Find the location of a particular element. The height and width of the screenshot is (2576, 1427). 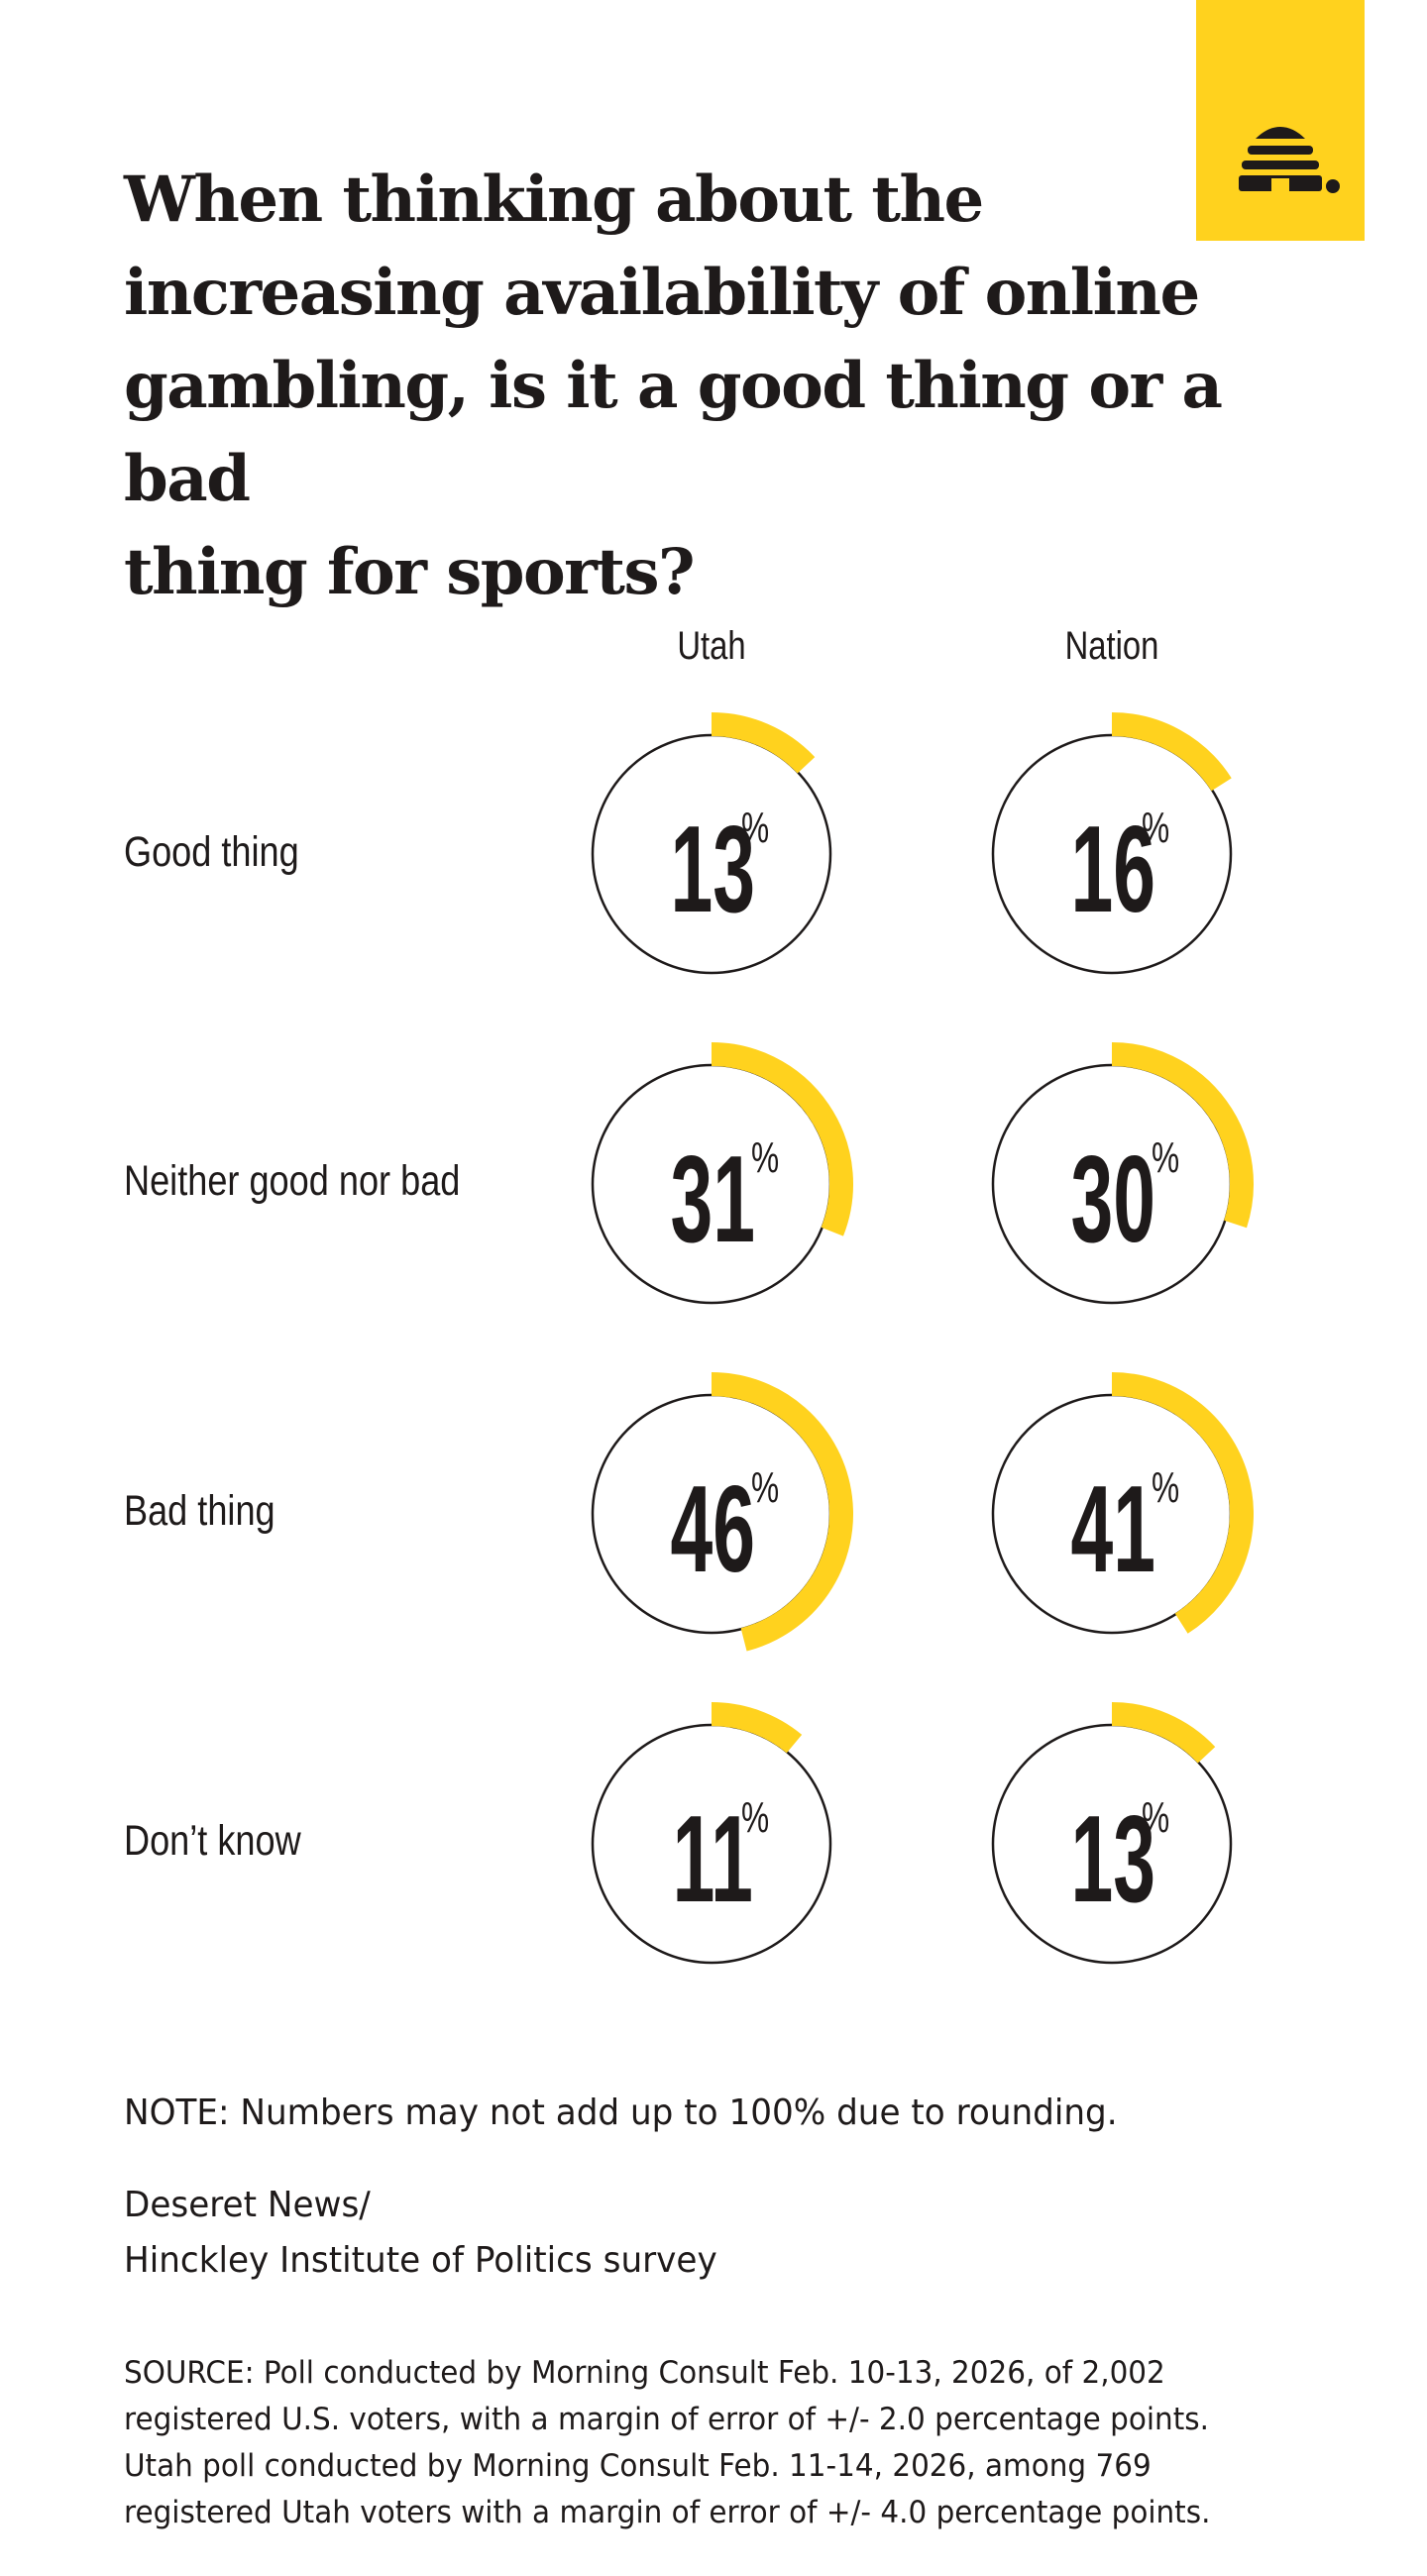

donut-nation-good-thing: 16% is located at coordinates (1112, 843).